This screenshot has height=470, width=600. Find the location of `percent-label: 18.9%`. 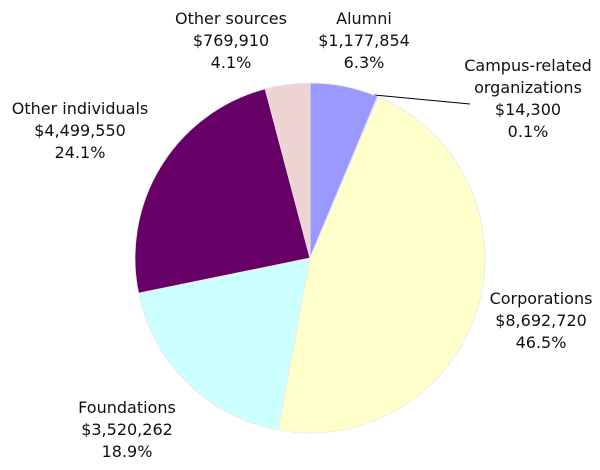

percent-label: 18.9% is located at coordinates (127, 451).